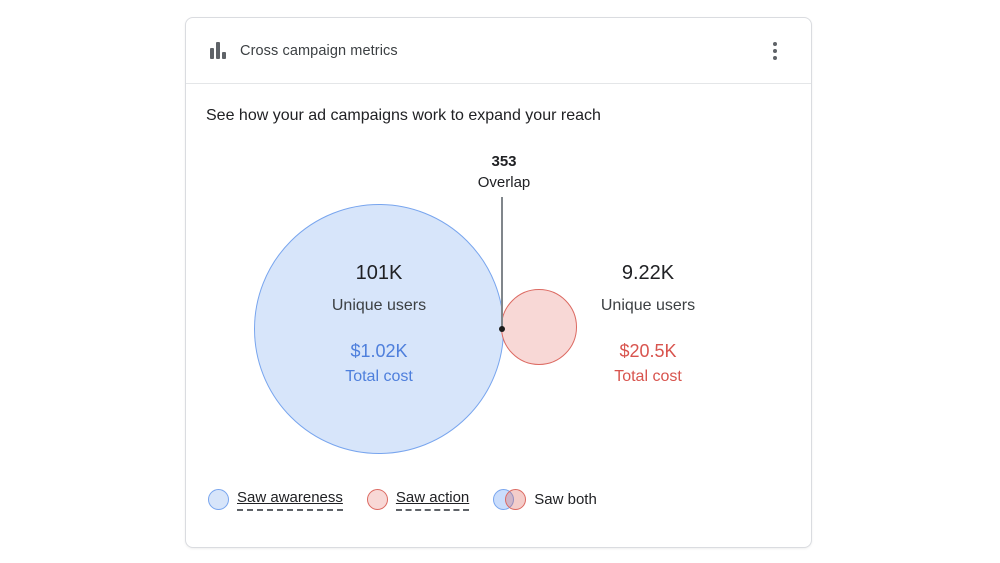  I want to click on blue-circle-swatch-icon, so click(218, 499).